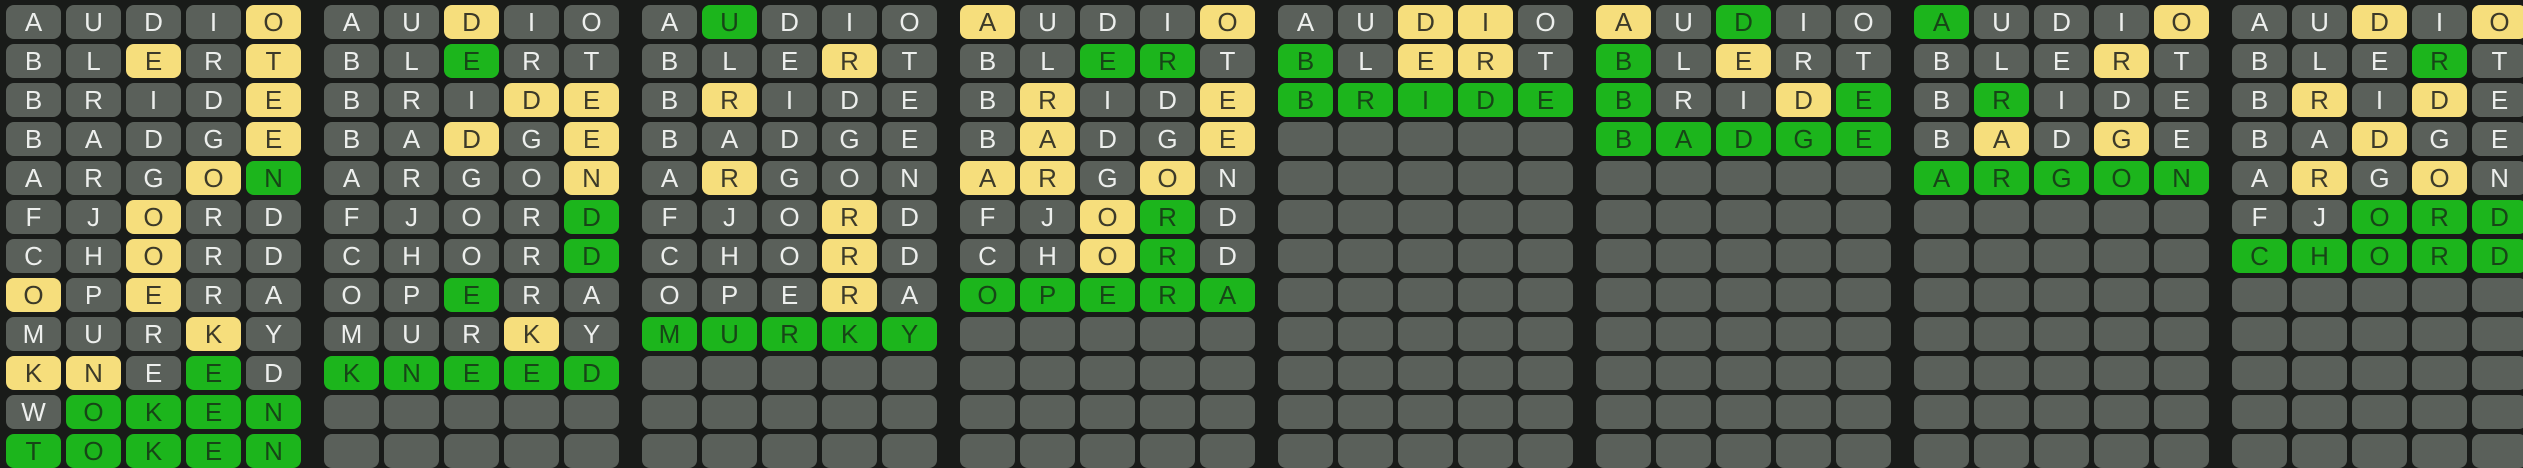 This screenshot has height=468, width=2523. What do you see at coordinates (351, 217) in the screenshot?
I see `letter-tile: F` at bounding box center [351, 217].